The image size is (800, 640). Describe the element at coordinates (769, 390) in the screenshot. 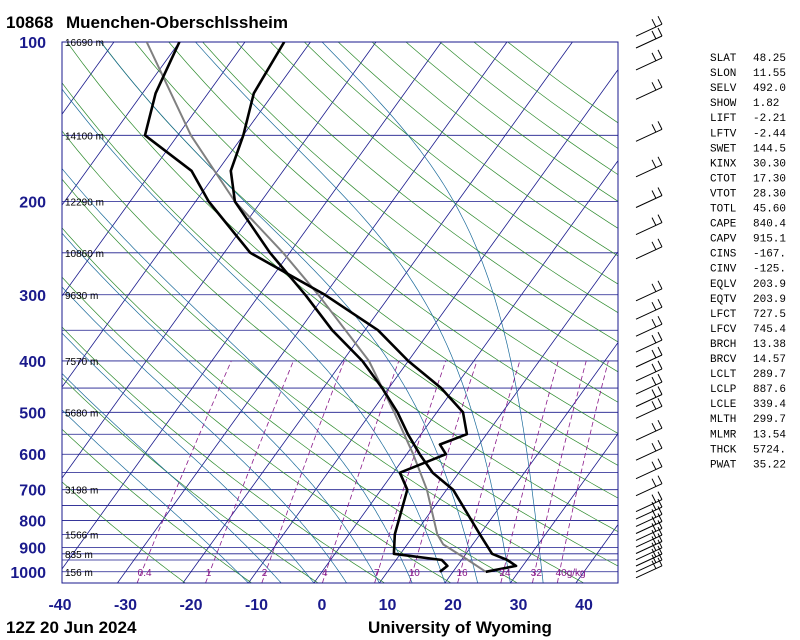

I see `index-value: 887.6` at that location.